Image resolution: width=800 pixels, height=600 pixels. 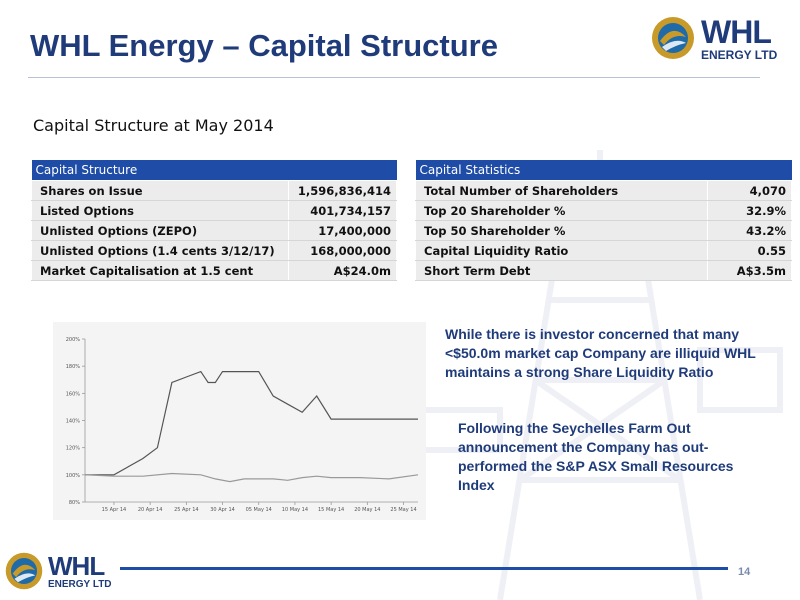 What do you see at coordinates (295, 510) in the screenshot?
I see `x-tick-label: 10 May 14` at bounding box center [295, 510].